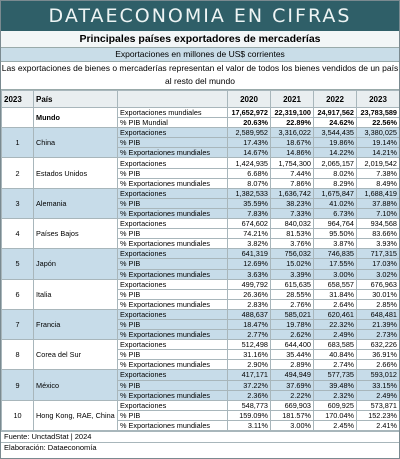 The height and width of the screenshot is (459, 400). Describe the element at coordinates (335, 193) in the screenshot. I see `value-cell: 1,675,847` at that location.